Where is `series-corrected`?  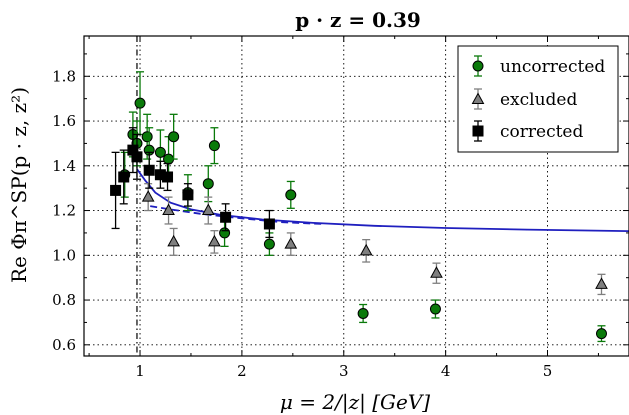
series-corrected is located at coordinates (192, 183).